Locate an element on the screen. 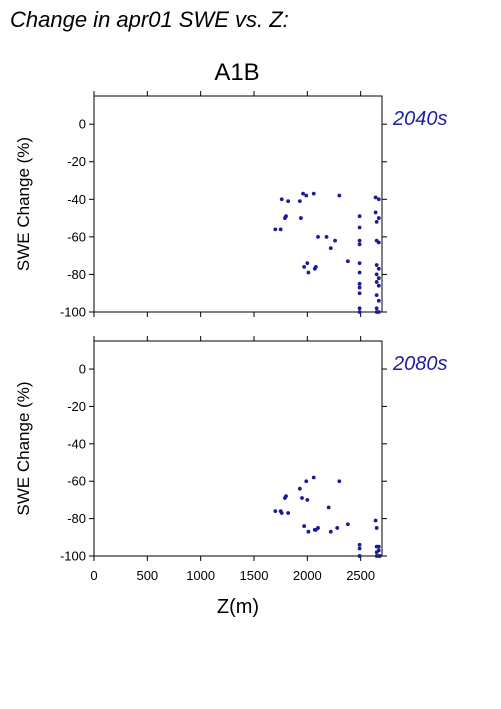 The width and height of the screenshot is (501, 709). x-tick-label: 0 is located at coordinates (93, 575).